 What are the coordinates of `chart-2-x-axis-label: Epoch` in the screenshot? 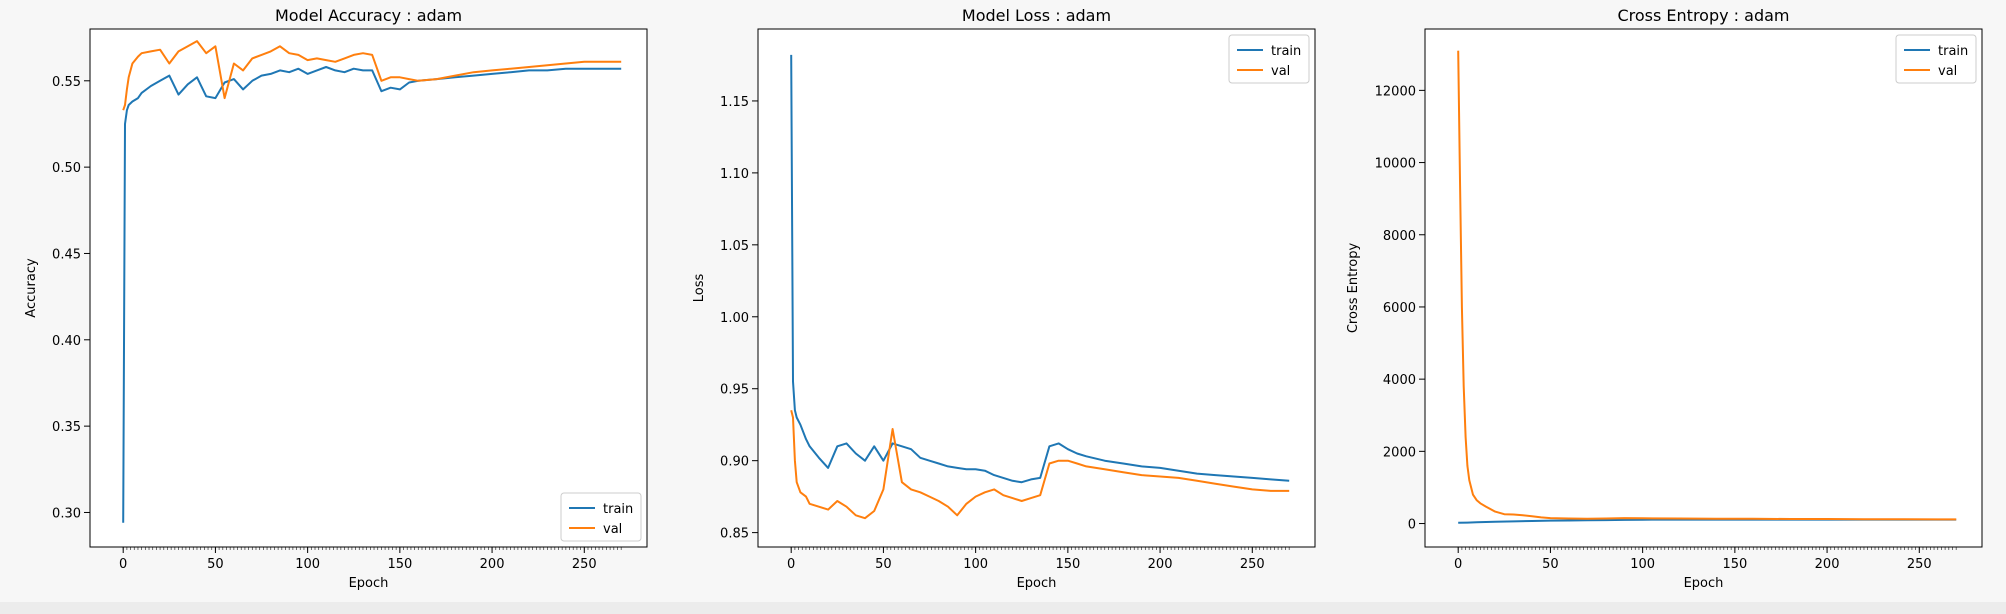 It's located at (1037, 583).